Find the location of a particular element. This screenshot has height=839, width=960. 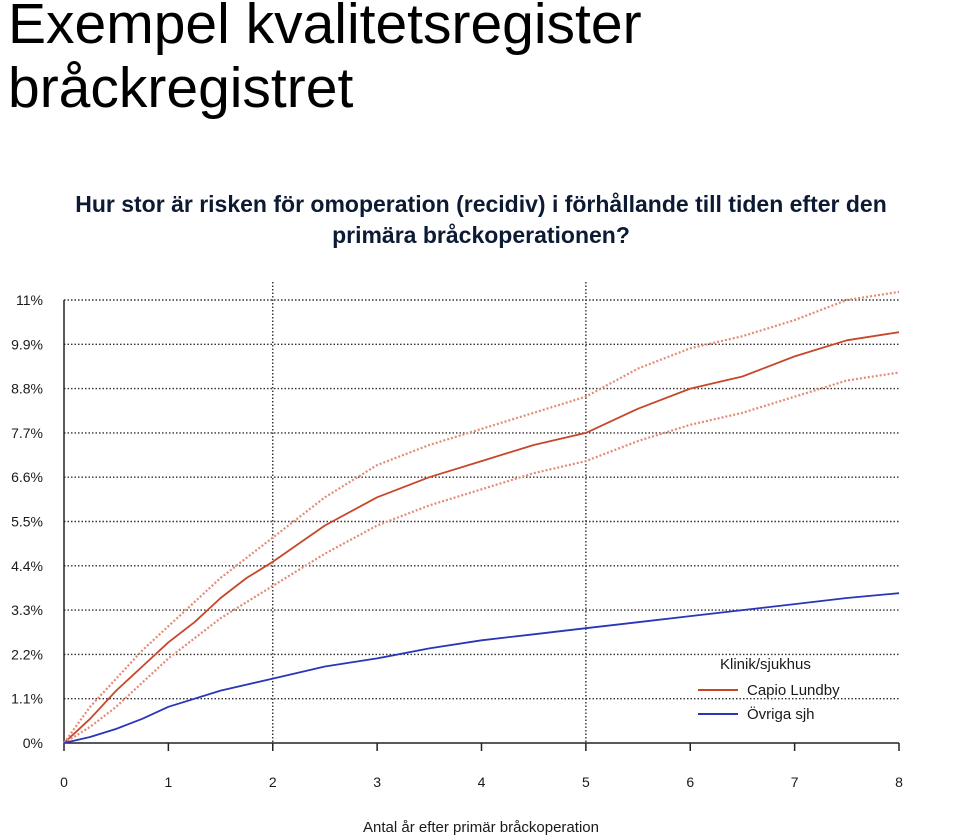

slide-title: Exempel kvalitetsregister bråckregistret is located at coordinates (325, 60).